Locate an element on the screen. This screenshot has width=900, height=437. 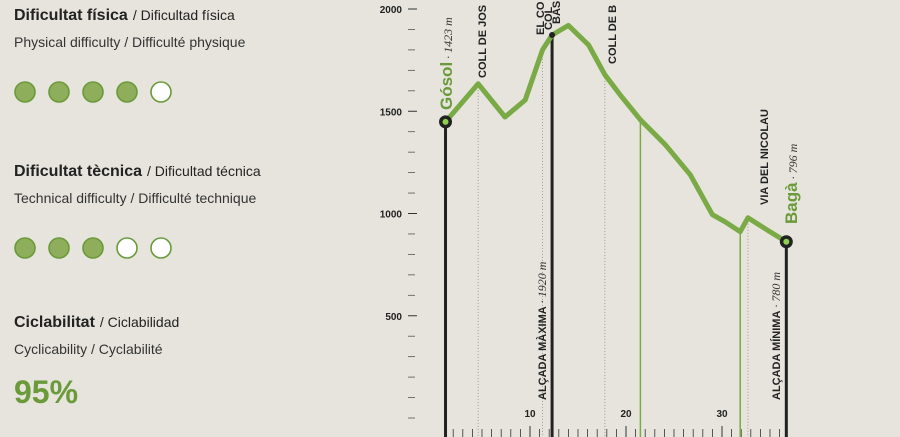
point-label: EL CO is located at coordinates (541, 18).